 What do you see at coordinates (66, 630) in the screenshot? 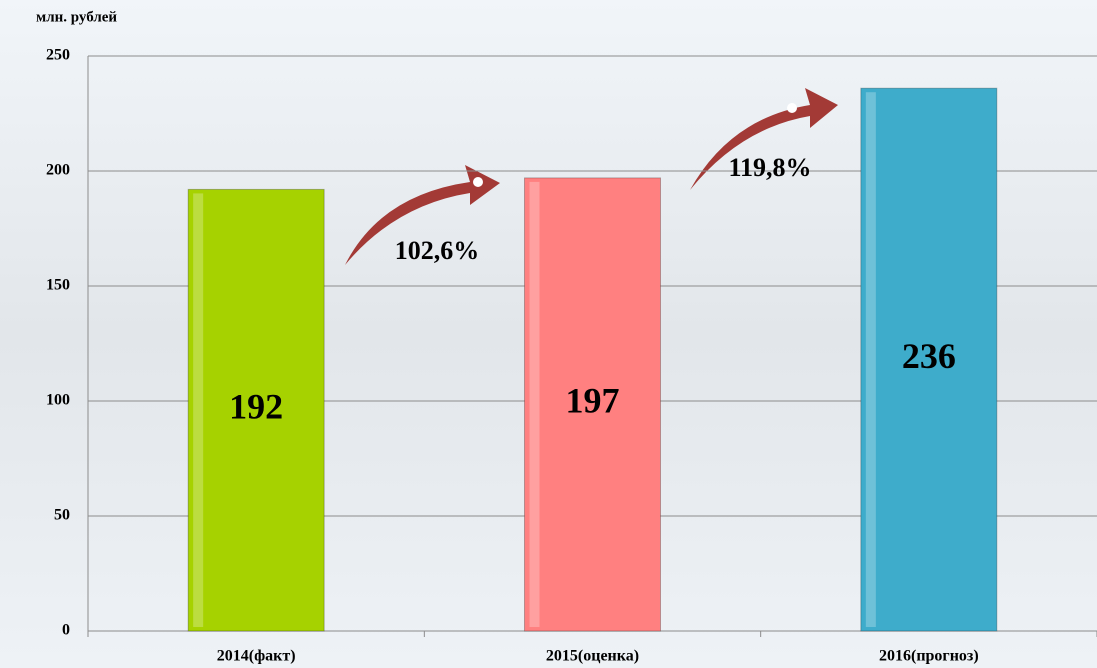
I see `y-tick-label: 0` at bounding box center [66, 630].